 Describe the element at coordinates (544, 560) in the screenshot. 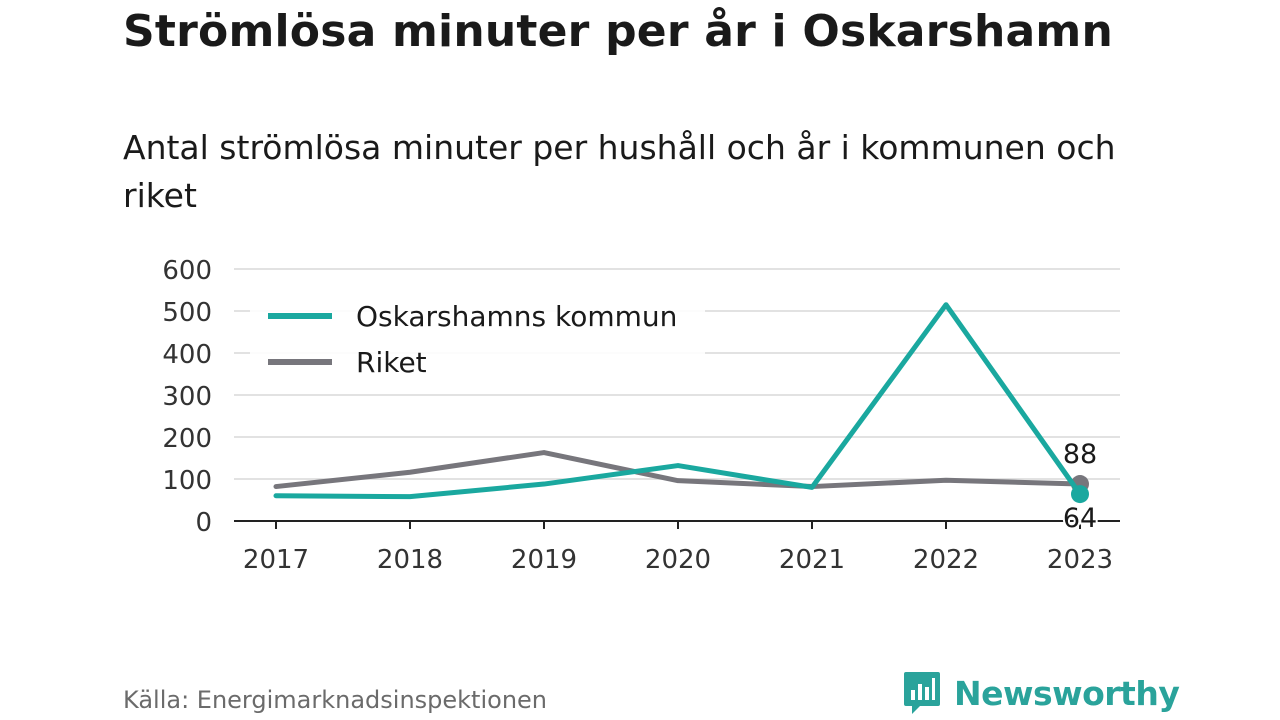

I see `x-tick-label: 2019` at that location.